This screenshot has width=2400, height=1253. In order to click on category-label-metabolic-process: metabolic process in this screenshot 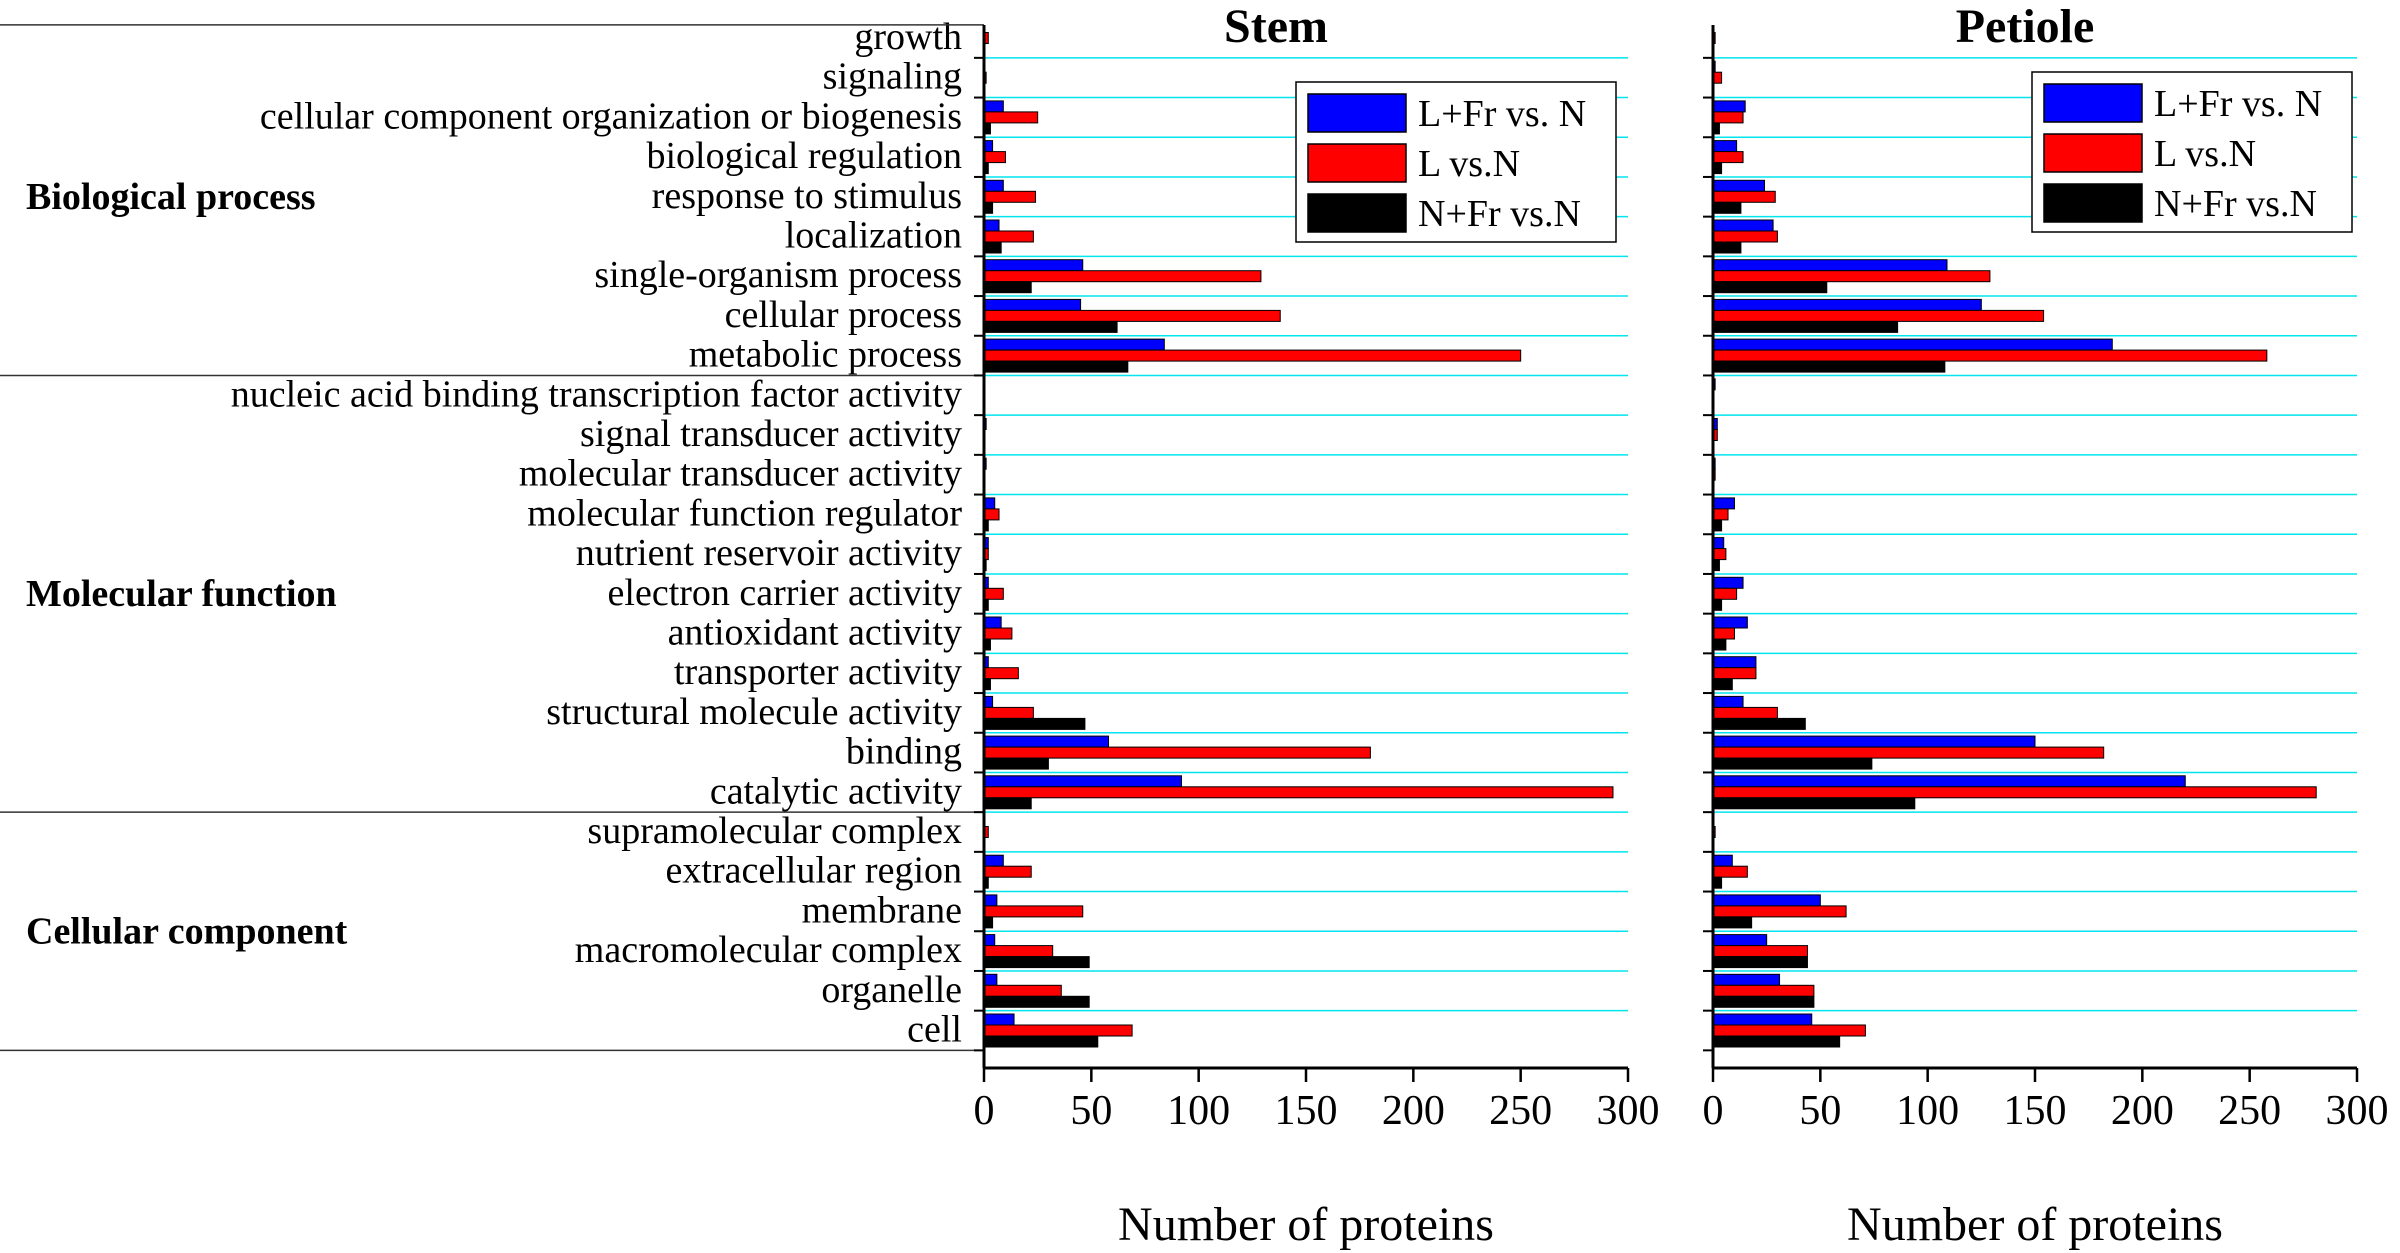, I will do `click(825, 355)`.